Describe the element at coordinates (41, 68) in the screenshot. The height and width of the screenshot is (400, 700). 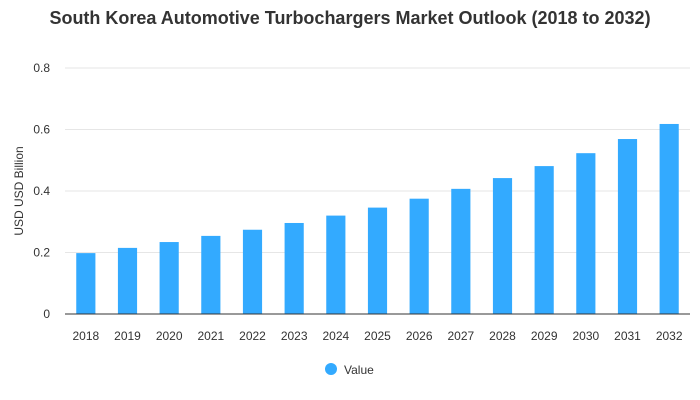
I see `y-tick-label: 0.8` at that location.